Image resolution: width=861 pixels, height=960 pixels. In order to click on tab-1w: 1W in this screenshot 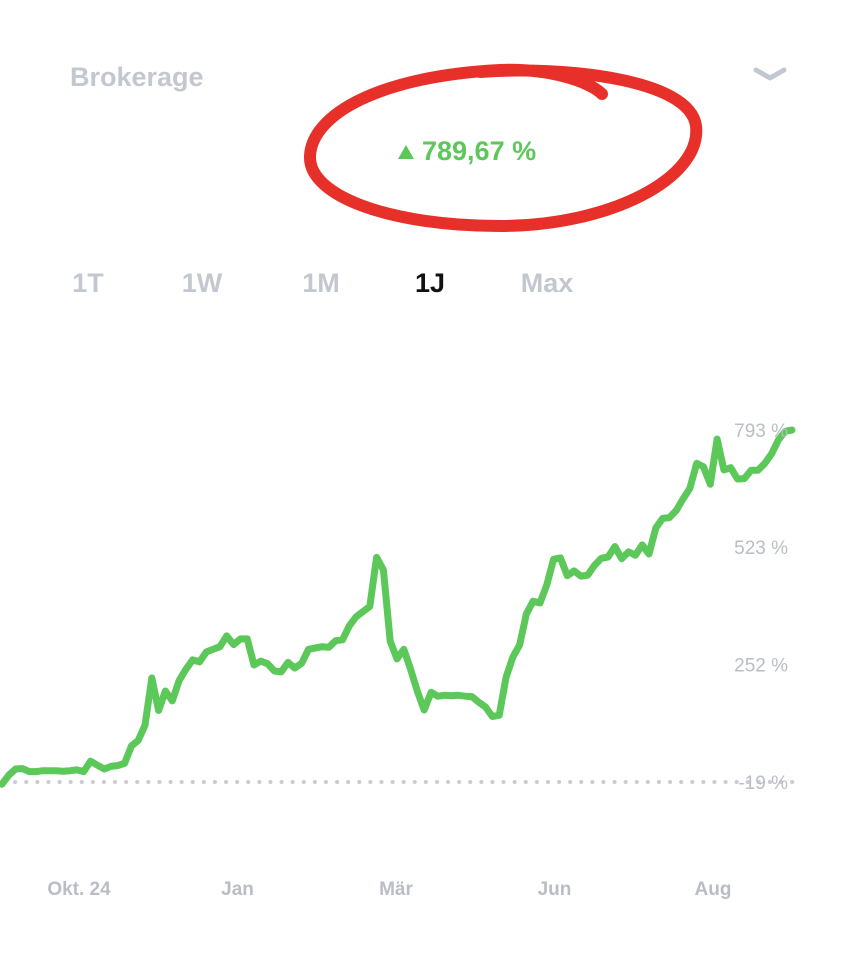, I will do `click(202, 283)`.